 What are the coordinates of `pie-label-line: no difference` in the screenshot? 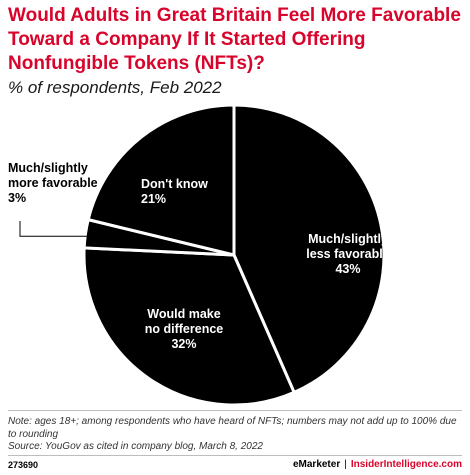 It's located at (184, 329).